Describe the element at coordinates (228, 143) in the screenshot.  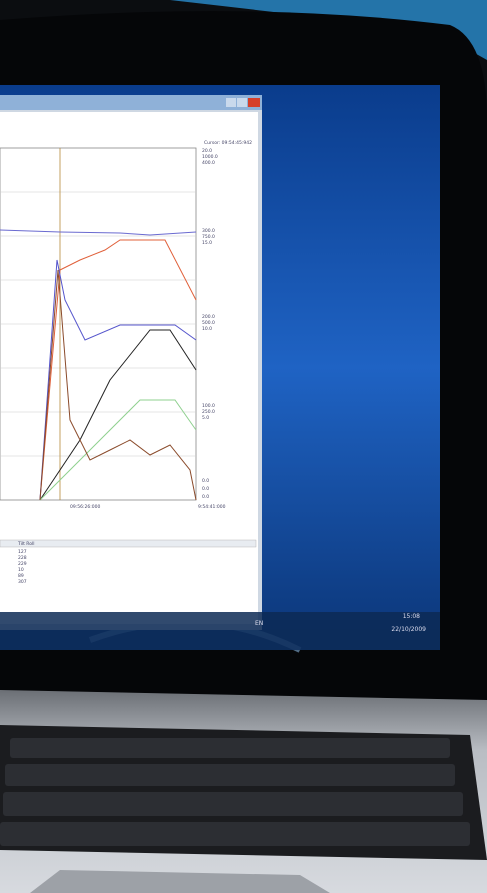
I see `cursor-label: Cursor: 09:54:45:942` at that location.